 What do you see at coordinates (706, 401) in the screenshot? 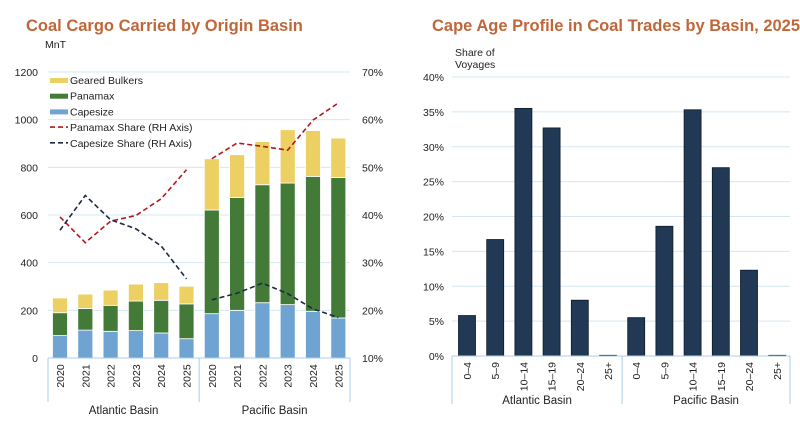
I see `group-label: Pacific Basin` at bounding box center [706, 401].